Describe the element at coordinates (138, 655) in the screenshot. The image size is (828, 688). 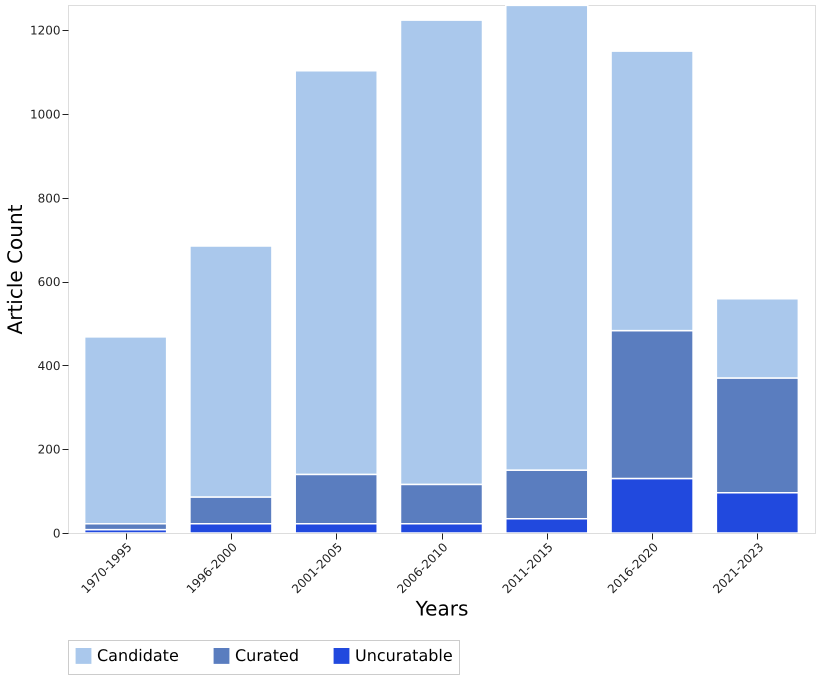
I see `legend-label: Candidate` at that location.